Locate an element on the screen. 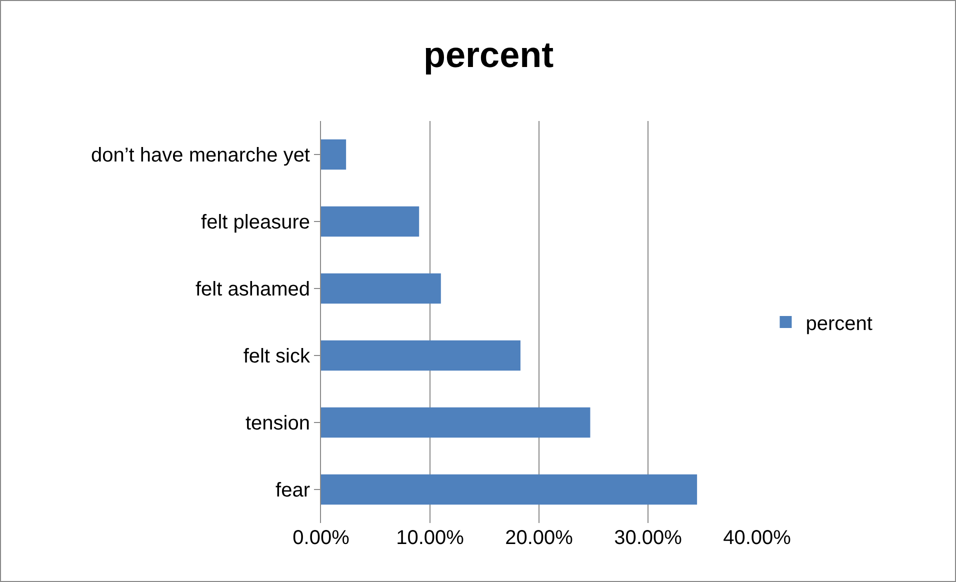  legend-label: percent is located at coordinates (839, 323).